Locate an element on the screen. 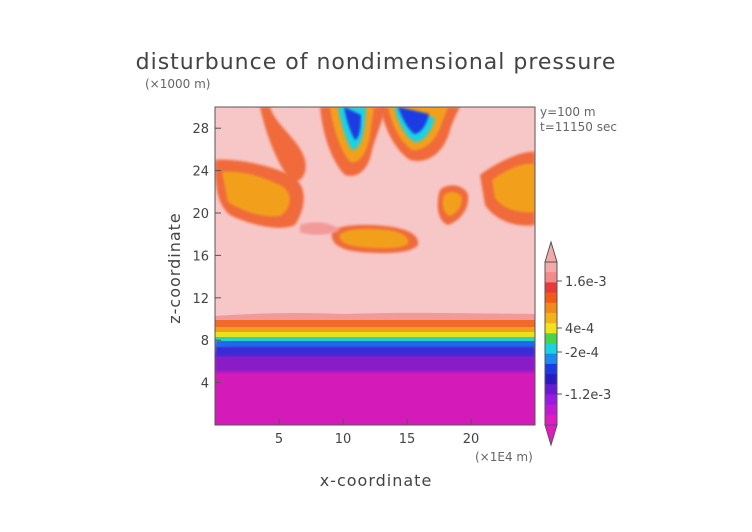  annotation-y: y=100 m is located at coordinates (568, 112).